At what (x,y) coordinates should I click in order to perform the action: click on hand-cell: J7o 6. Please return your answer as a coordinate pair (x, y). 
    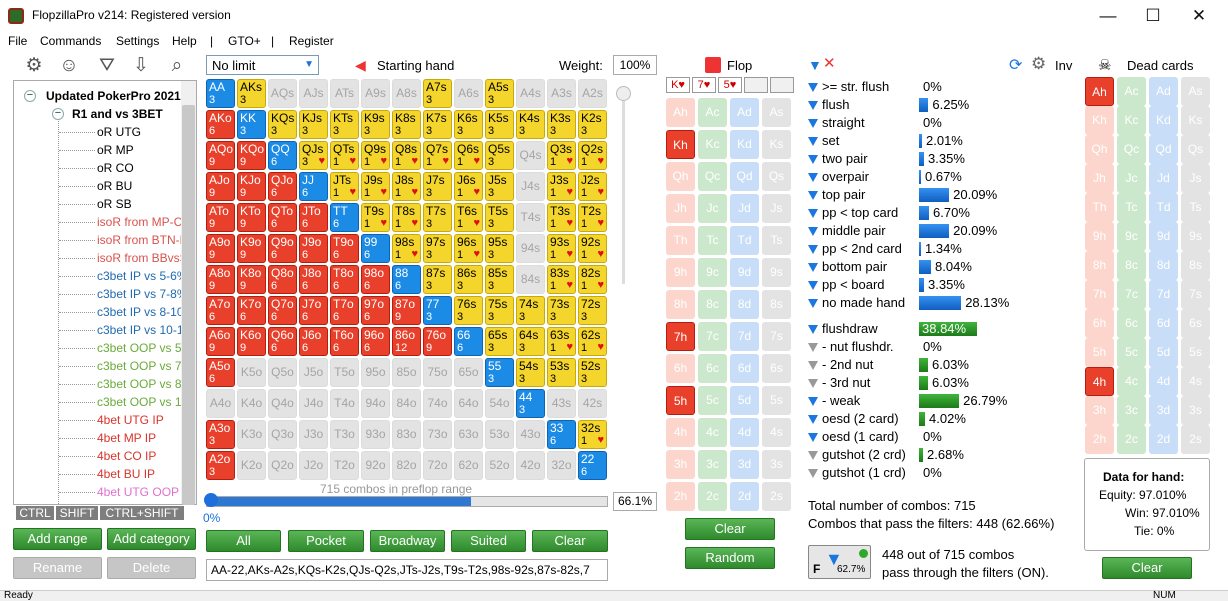
    Looking at the image, I should click on (313, 310).